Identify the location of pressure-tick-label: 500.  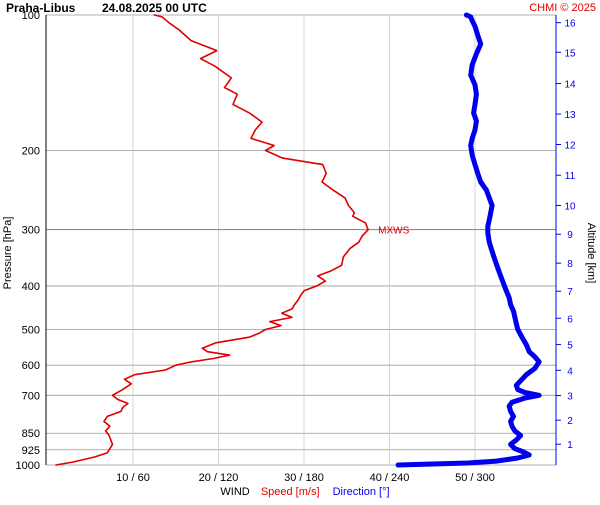
(31, 331).